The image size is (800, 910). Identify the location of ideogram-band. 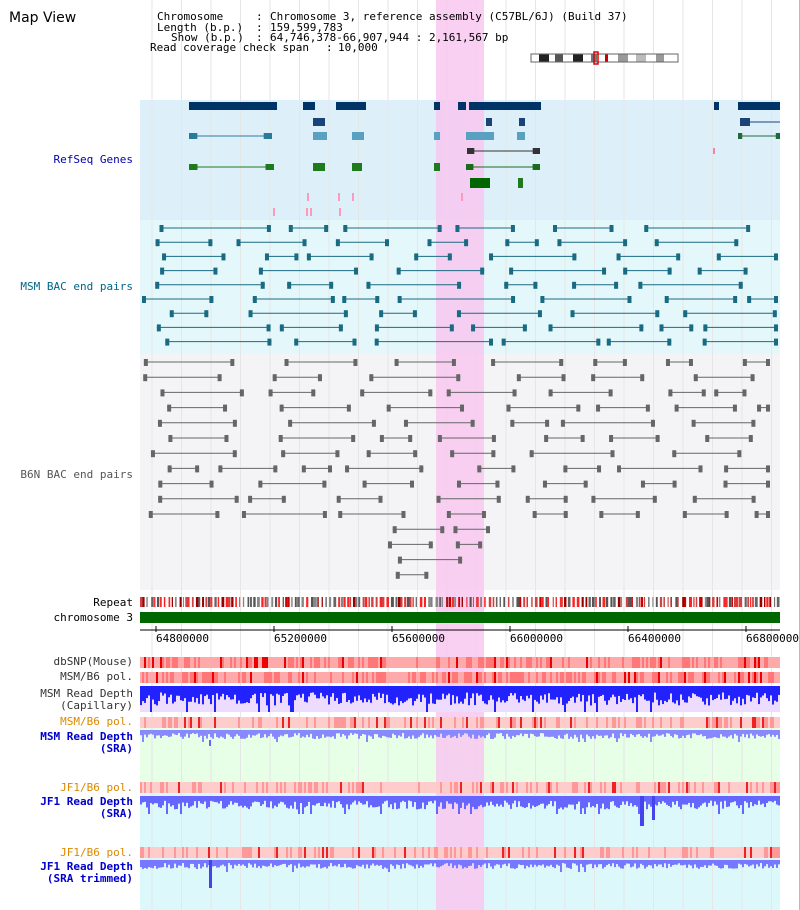
(601, 58).